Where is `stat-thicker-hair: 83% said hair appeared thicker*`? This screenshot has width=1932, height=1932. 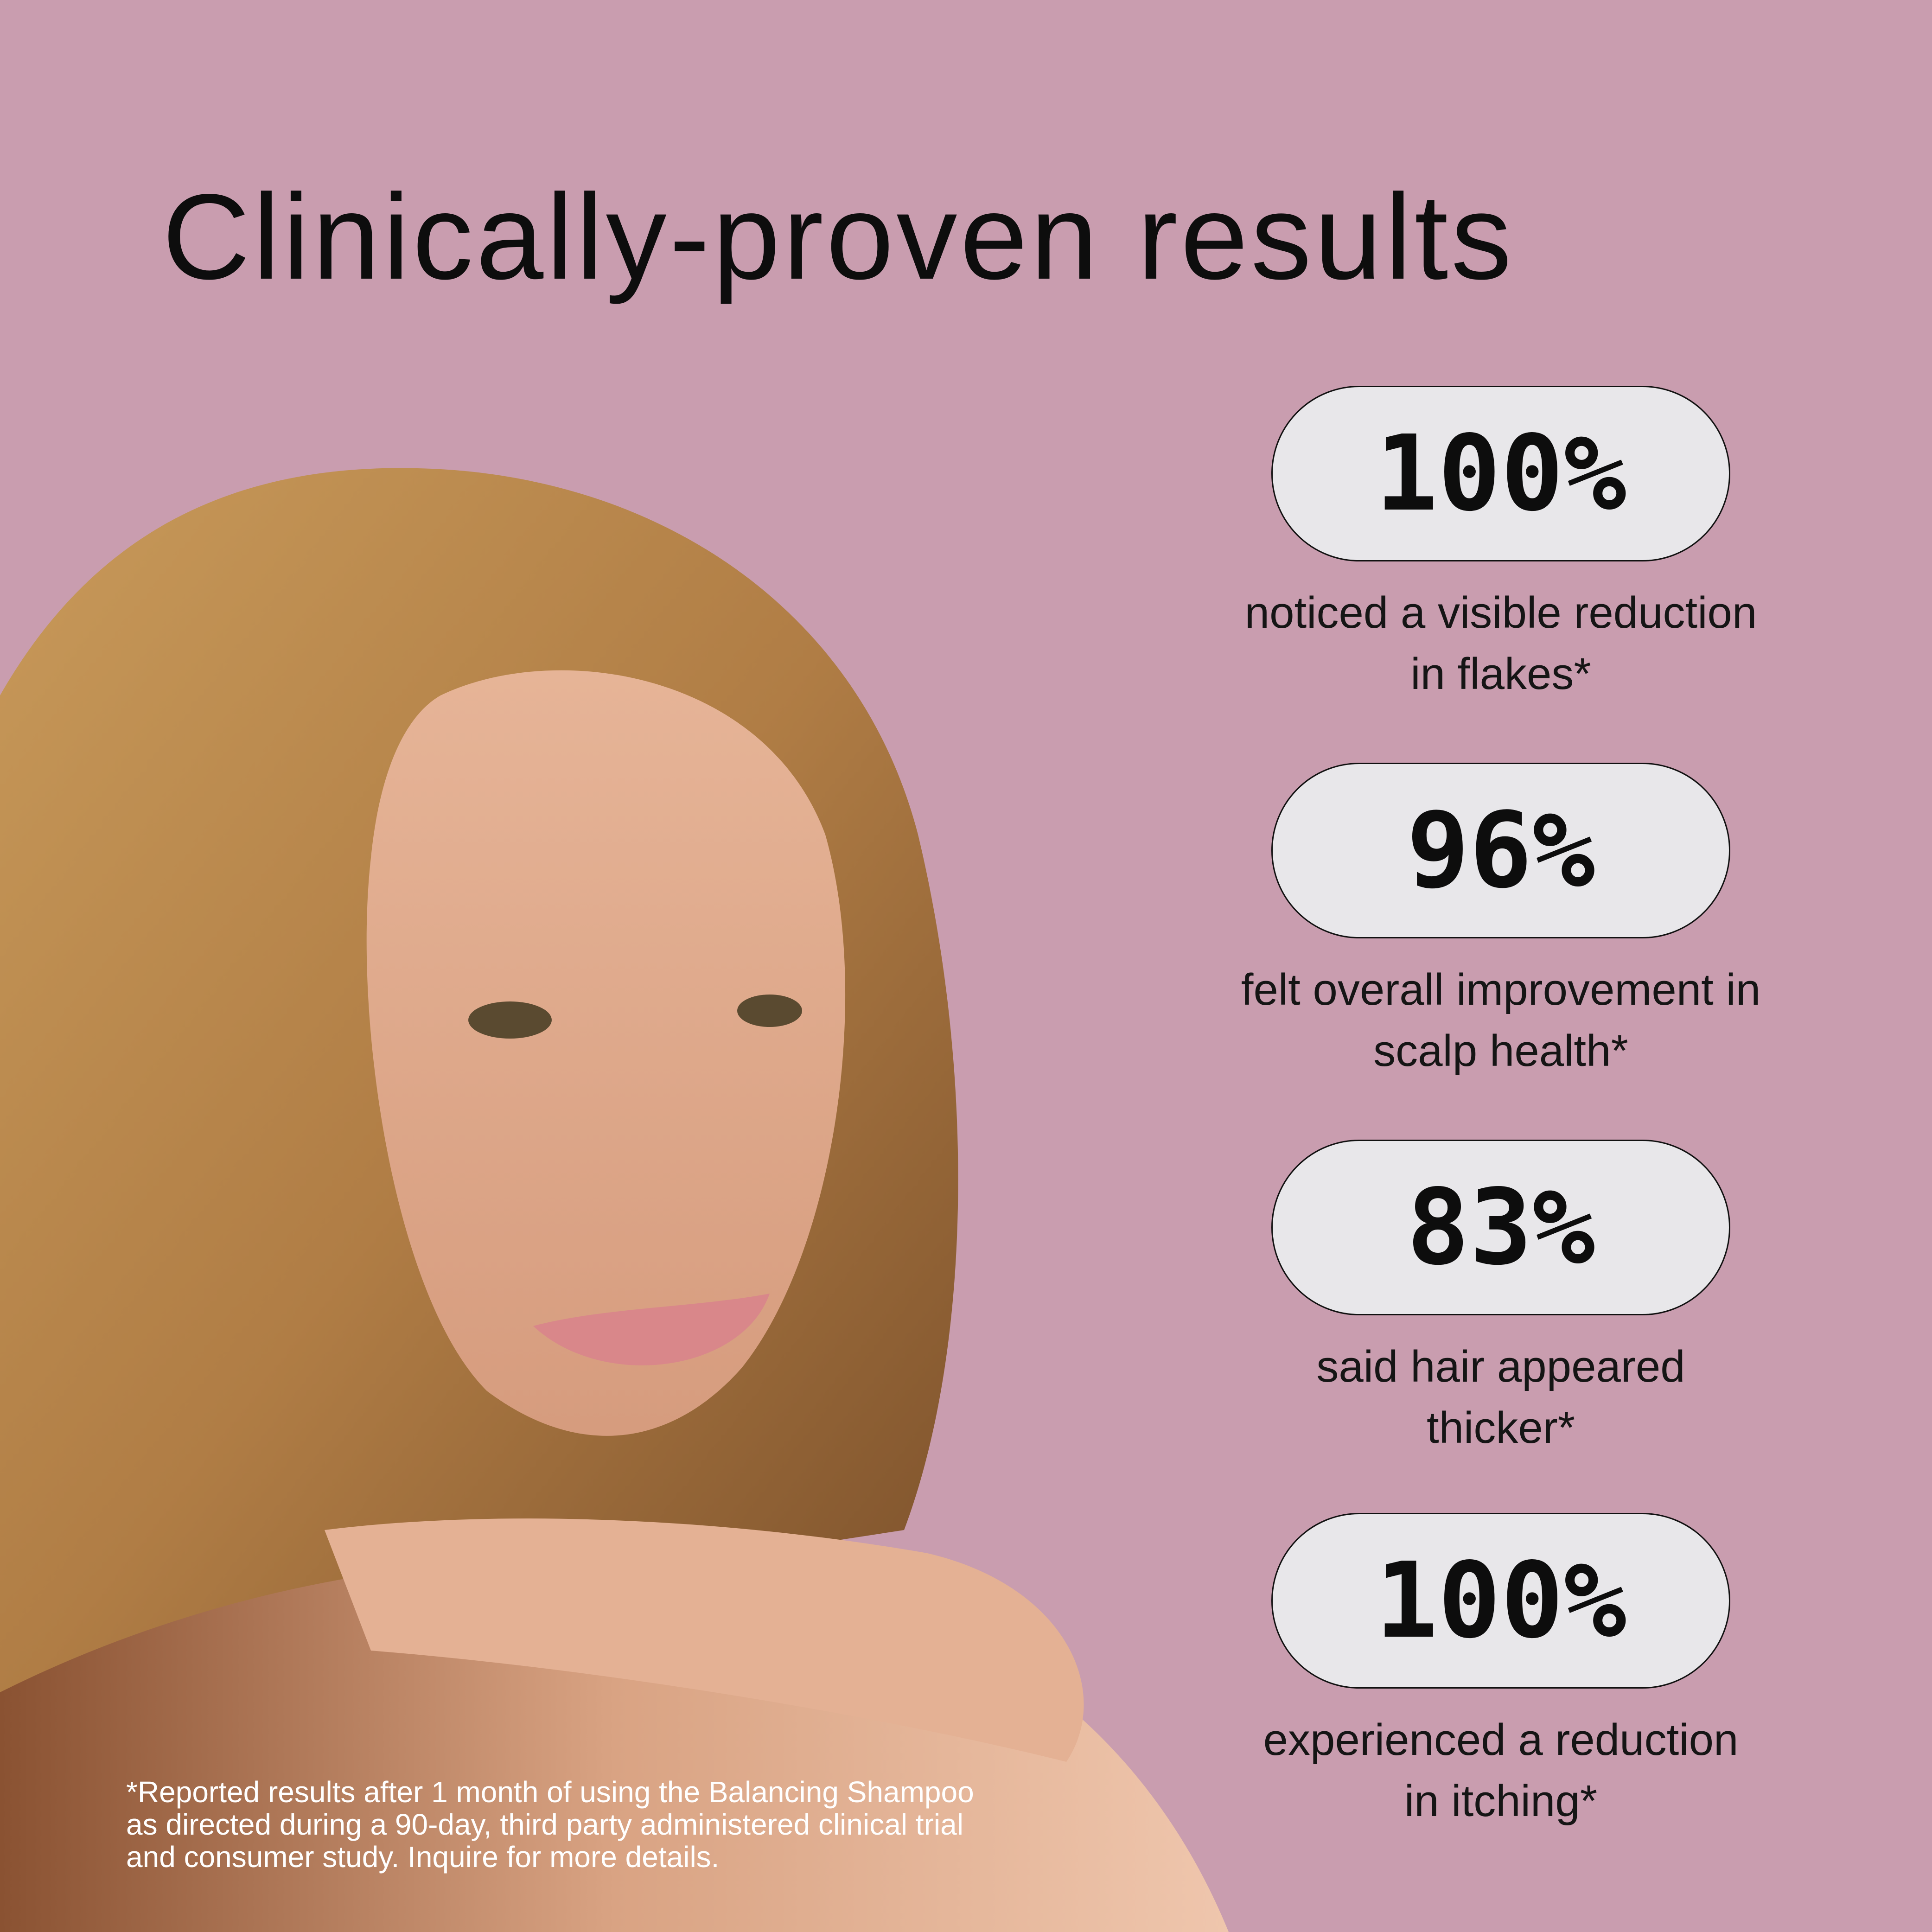
stat-thicker-hair: 83% said hair appeared thicker* is located at coordinates (1500, 1299).